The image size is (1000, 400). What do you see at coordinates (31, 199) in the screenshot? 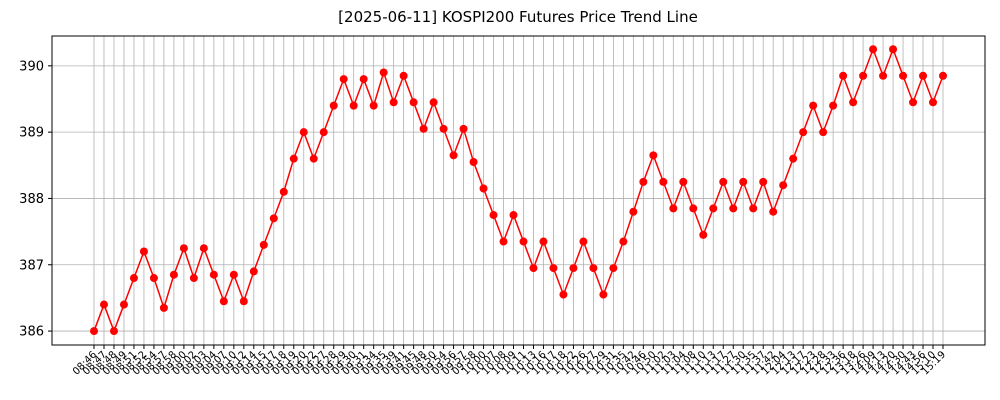
I see `y-tick-label: 388` at bounding box center [31, 199].